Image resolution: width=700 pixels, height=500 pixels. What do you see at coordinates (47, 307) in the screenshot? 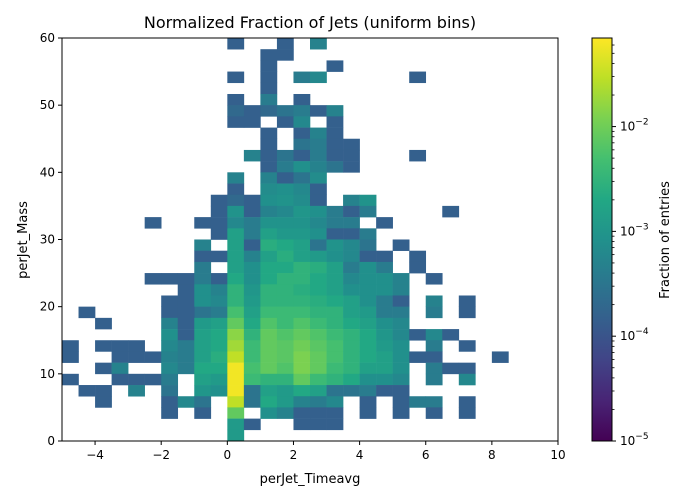
I see `y-tick-label: 20` at bounding box center [47, 307].